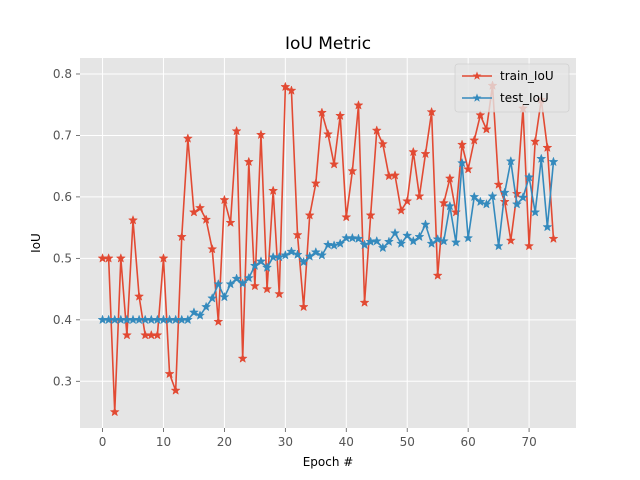 The width and height of the screenshot is (640, 480). Describe the element at coordinates (346, 442) in the screenshot. I see `x-tick-label: 40` at that location.